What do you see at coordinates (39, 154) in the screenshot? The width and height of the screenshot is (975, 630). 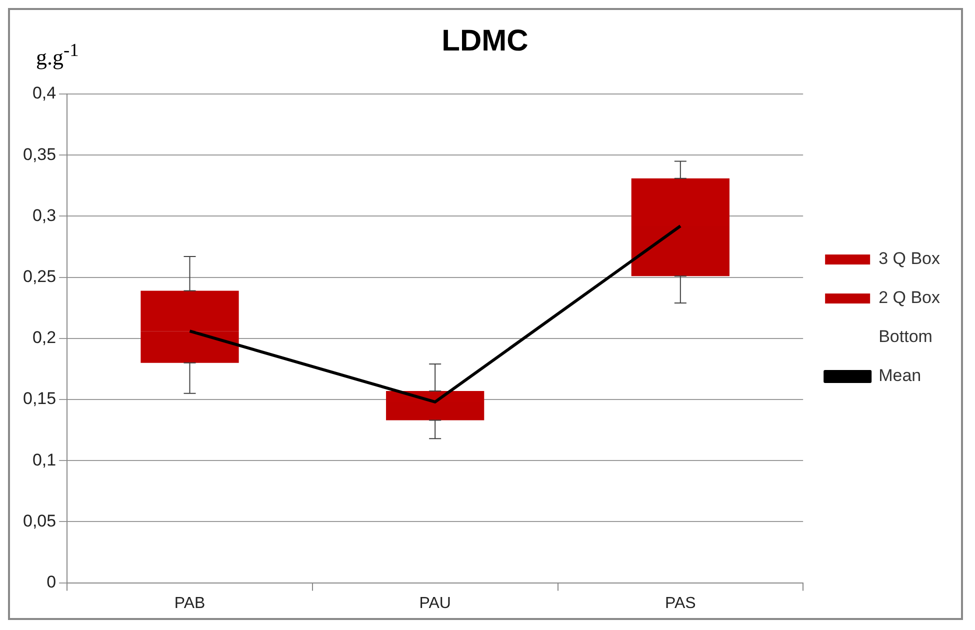 I see `y-tick-label: 0,35` at bounding box center [39, 154].